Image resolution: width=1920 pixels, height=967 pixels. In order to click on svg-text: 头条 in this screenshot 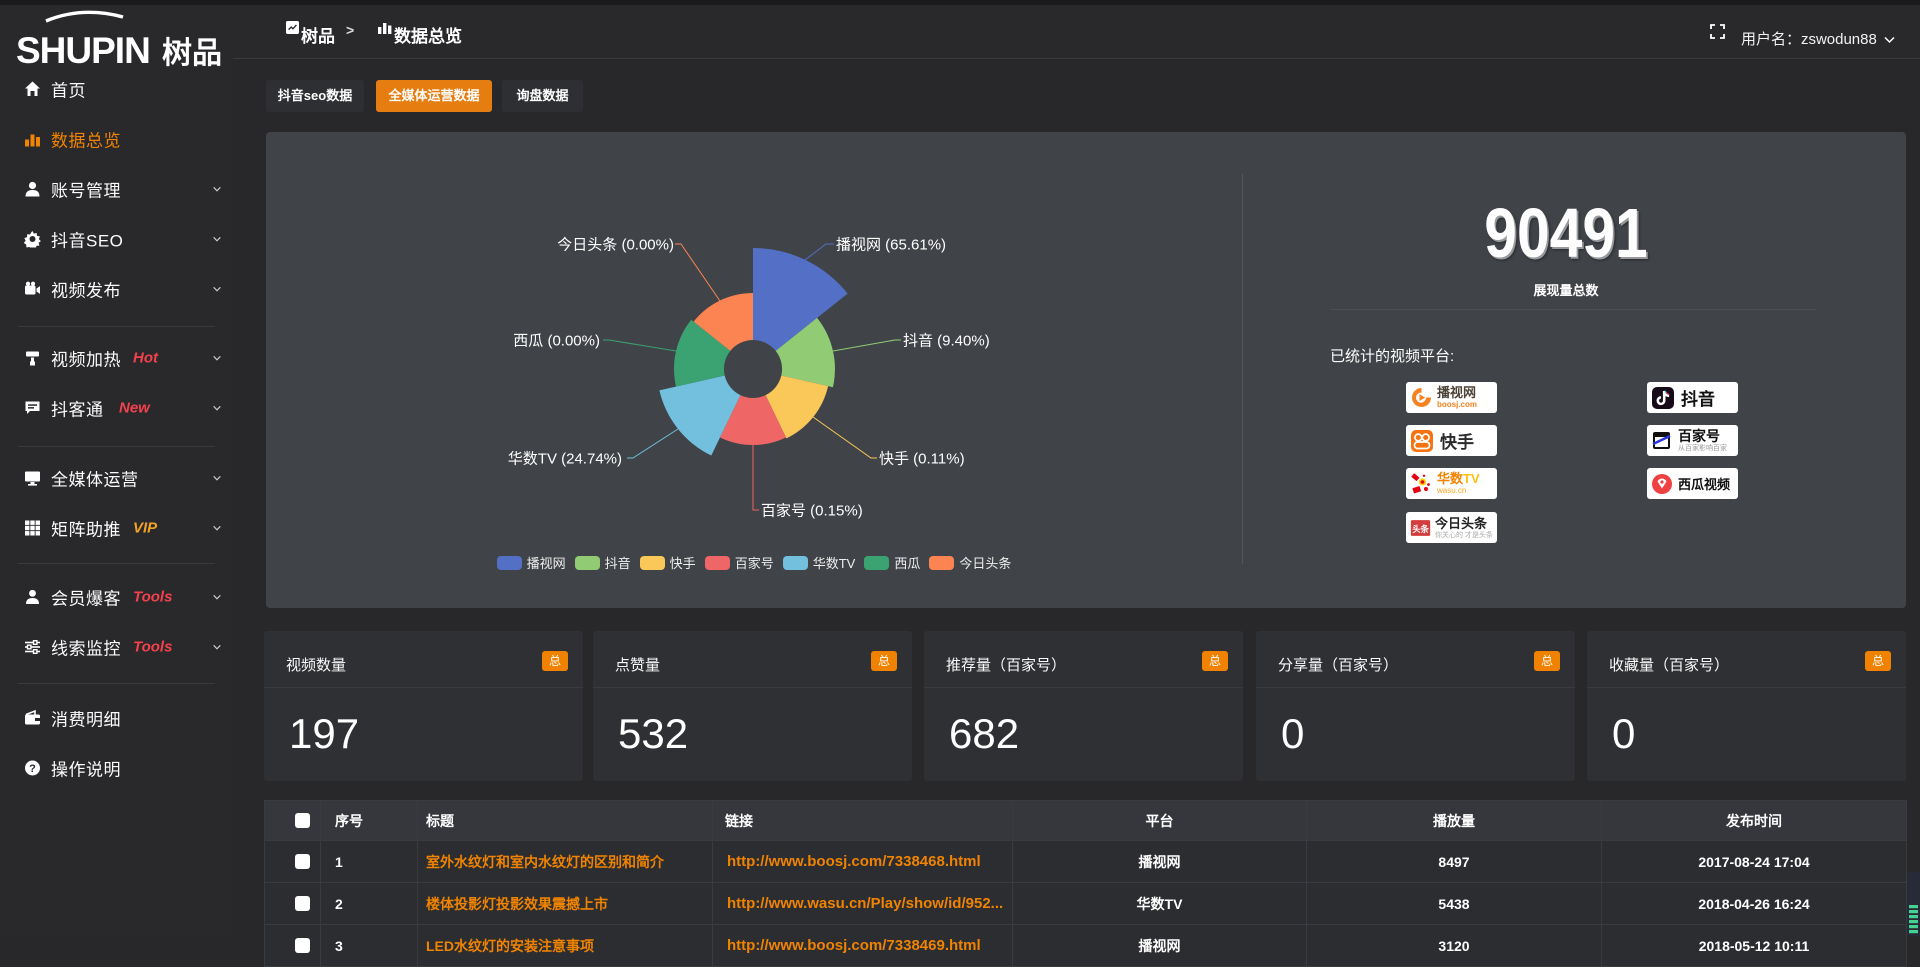, I will do `click(1420, 528)`.